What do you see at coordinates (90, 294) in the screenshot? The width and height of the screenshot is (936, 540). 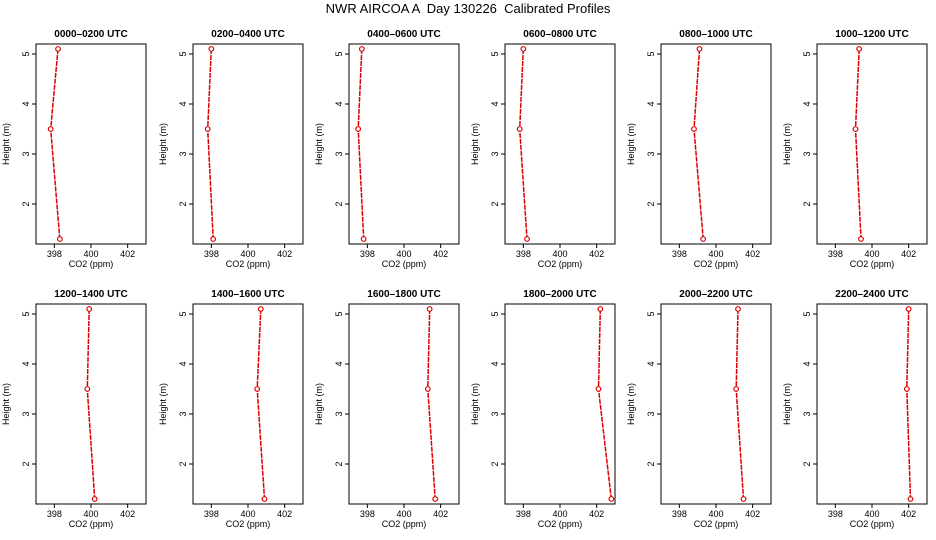 I see `panel-title: 1200–1400 UTC` at bounding box center [90, 294].